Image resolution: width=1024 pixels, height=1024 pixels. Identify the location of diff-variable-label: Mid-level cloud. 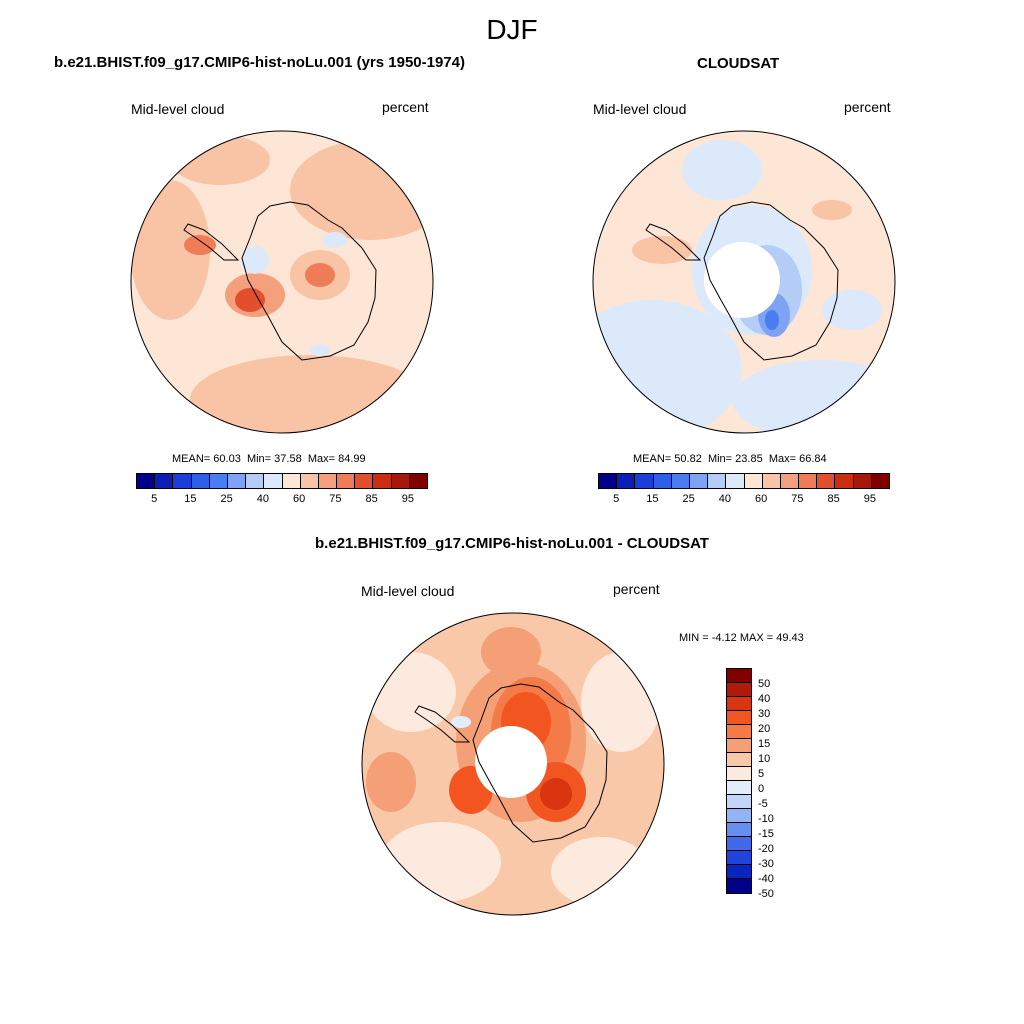
(408, 591).